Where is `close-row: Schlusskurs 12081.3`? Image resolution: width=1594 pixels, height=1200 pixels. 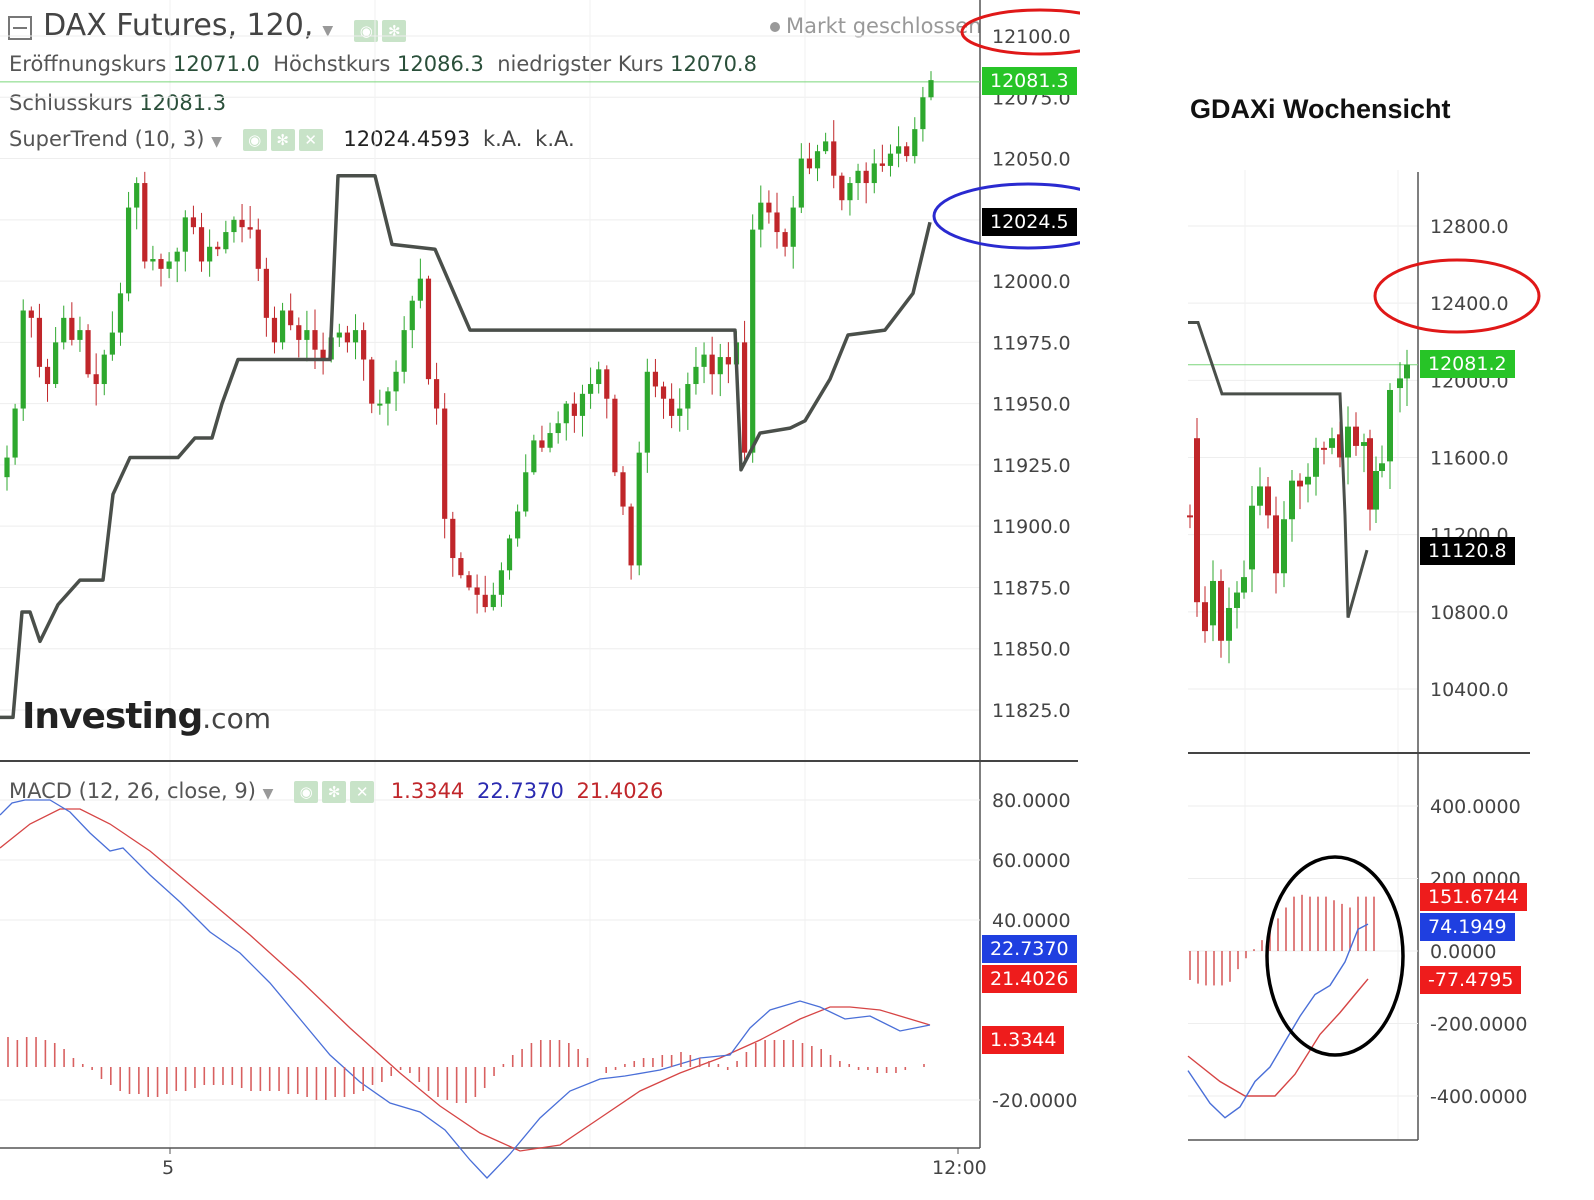 close-row: Schlusskurs 12081.3 is located at coordinates (117, 103).